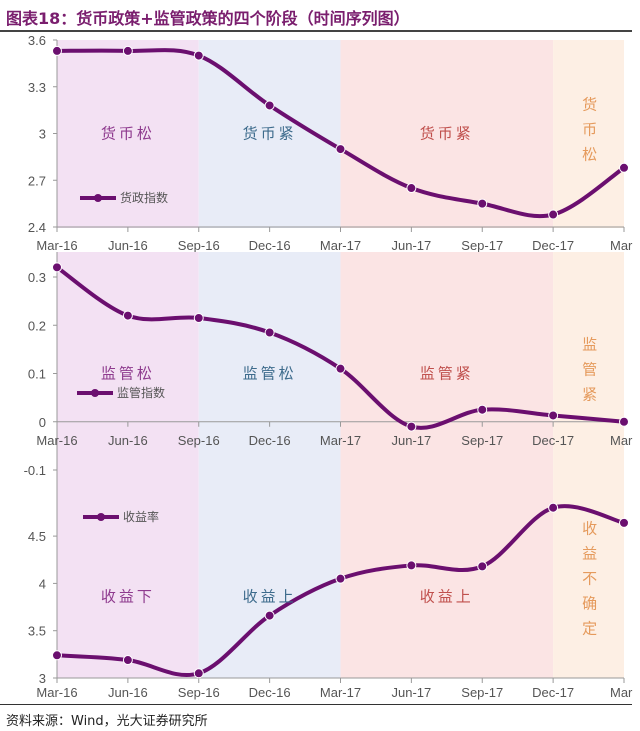  What do you see at coordinates (589, 373) in the screenshot?
I see `phase-label-vertical: 监管紧` at bounding box center [589, 373].